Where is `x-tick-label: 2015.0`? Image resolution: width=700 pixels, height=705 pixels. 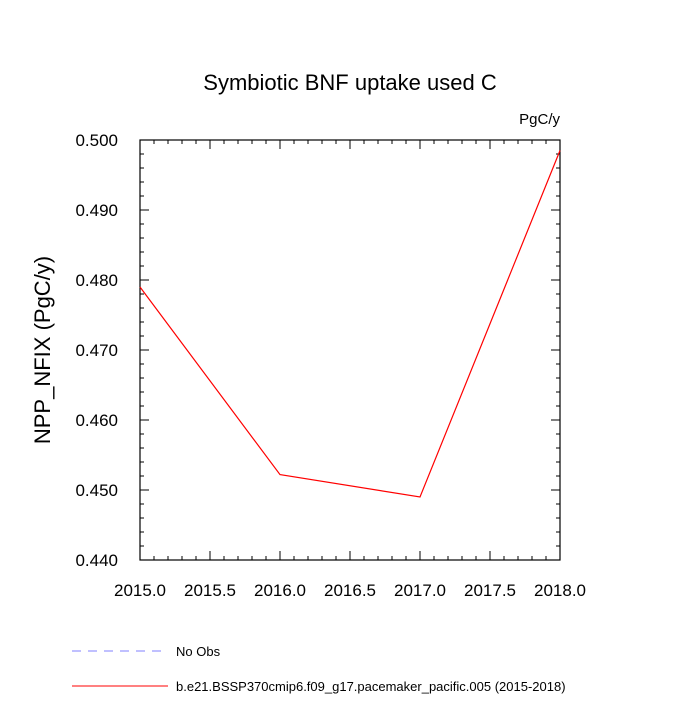 x-tick-label: 2015.0 is located at coordinates (140, 590).